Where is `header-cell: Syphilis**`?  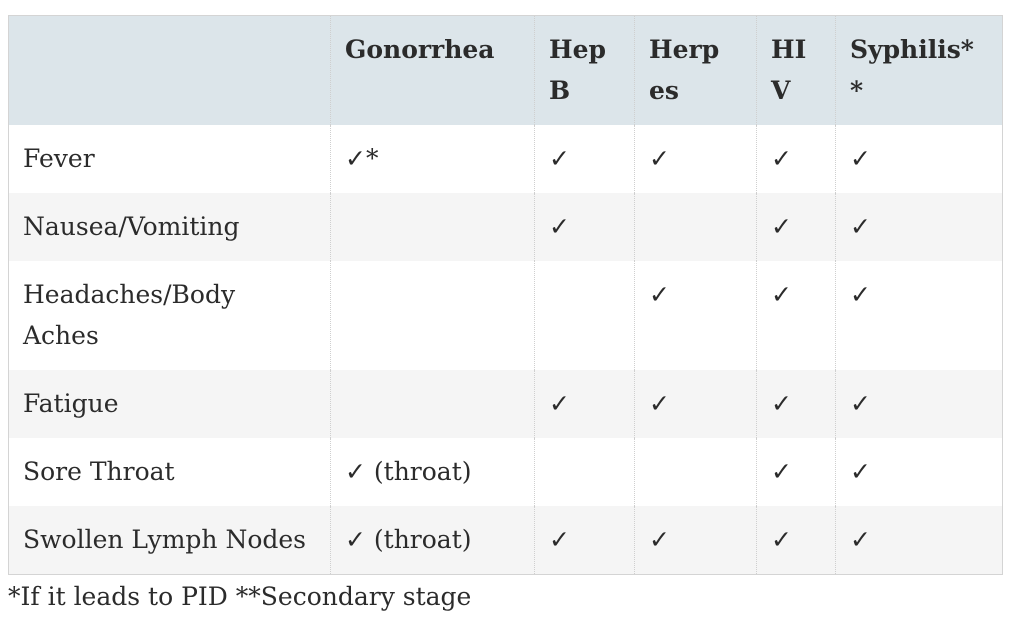
header-cell: Syphilis** is located at coordinates (919, 70).